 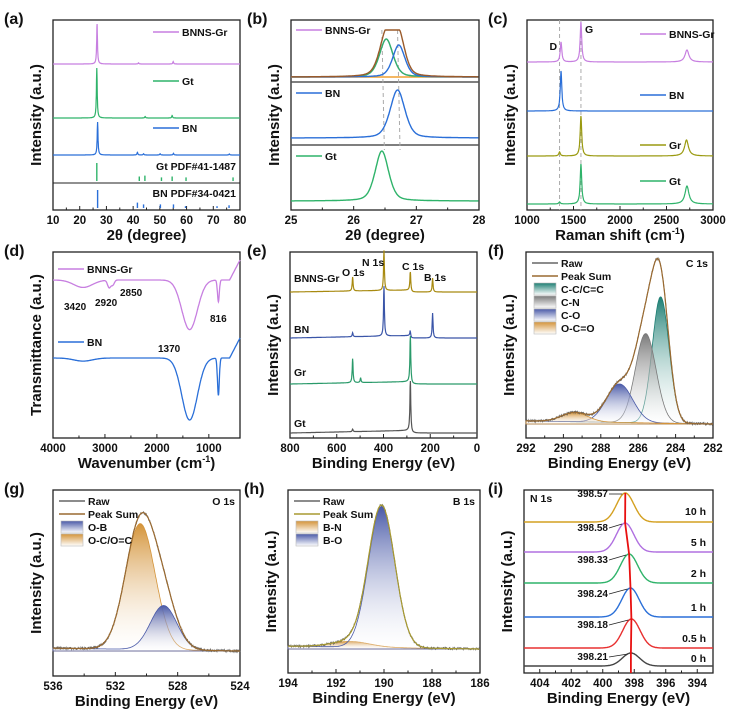 I want to click on x-tick-label: 20, so click(x=79, y=221).